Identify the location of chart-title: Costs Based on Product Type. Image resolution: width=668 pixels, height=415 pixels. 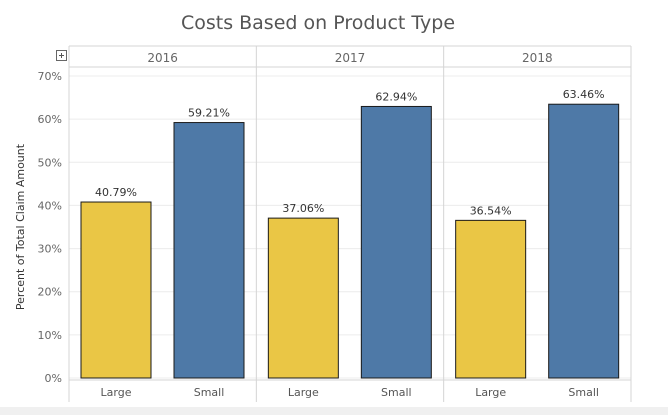
(318, 23).